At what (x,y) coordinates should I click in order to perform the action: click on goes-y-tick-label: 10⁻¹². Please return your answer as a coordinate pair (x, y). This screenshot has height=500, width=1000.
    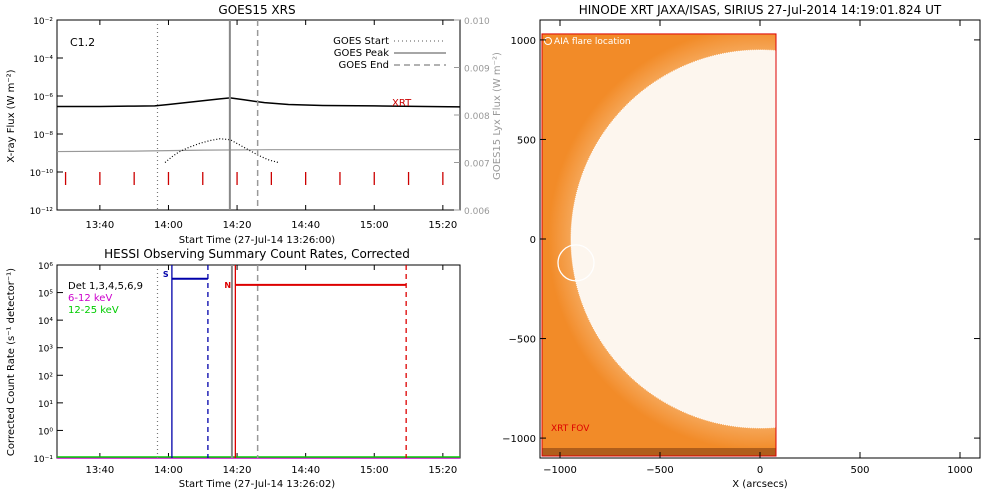
    Looking at the image, I should click on (42, 212).